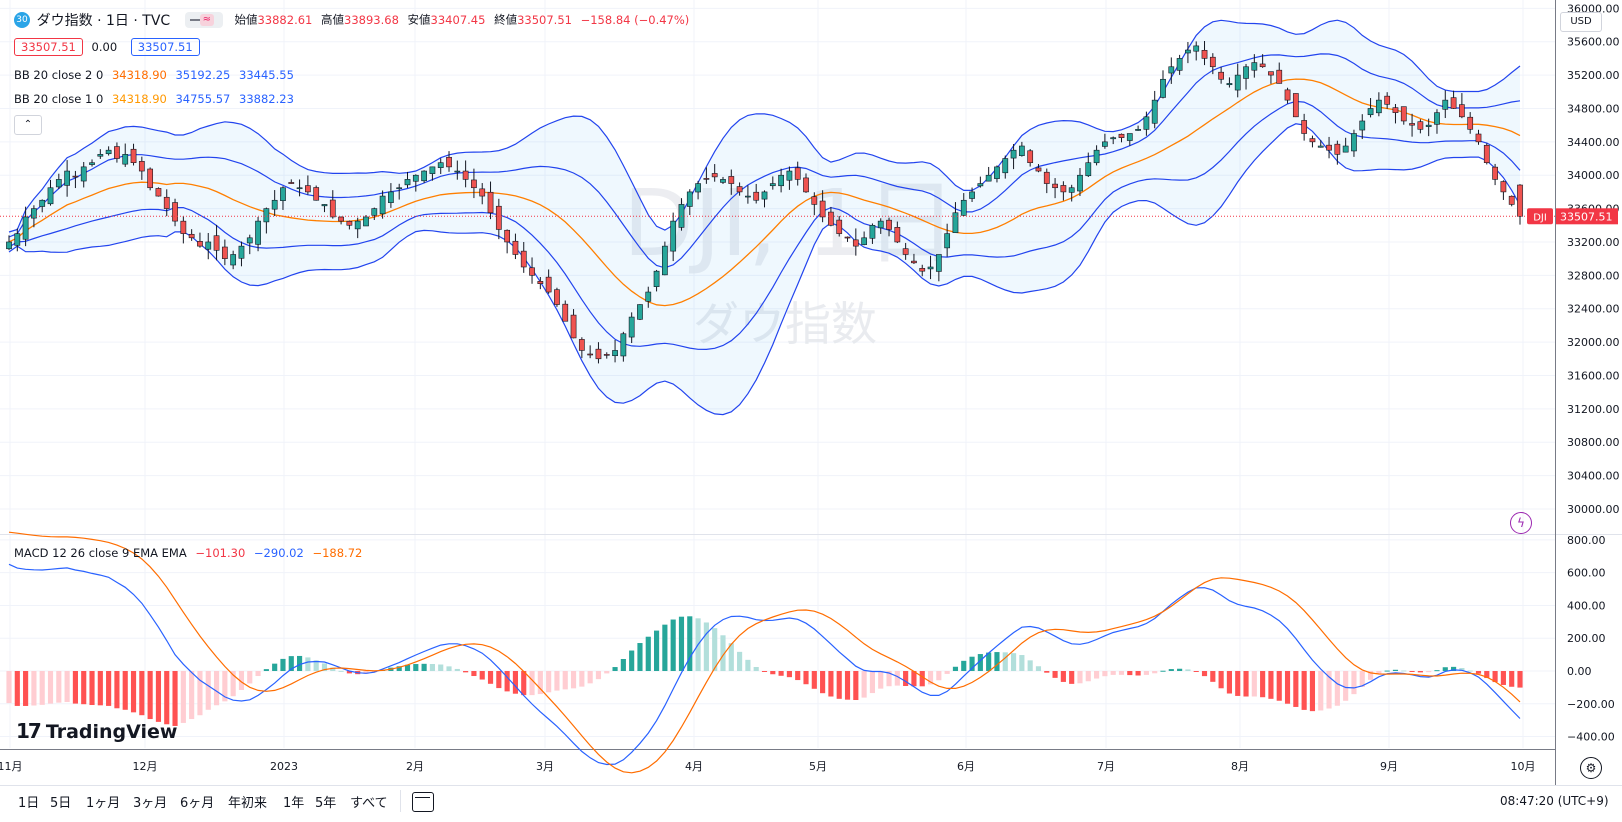 Image resolution: width=1622 pixels, height=822 pixels. What do you see at coordinates (100, 553) in the screenshot?
I see `macd-name: MACD 12 26 close 9 EMA EMA` at bounding box center [100, 553].